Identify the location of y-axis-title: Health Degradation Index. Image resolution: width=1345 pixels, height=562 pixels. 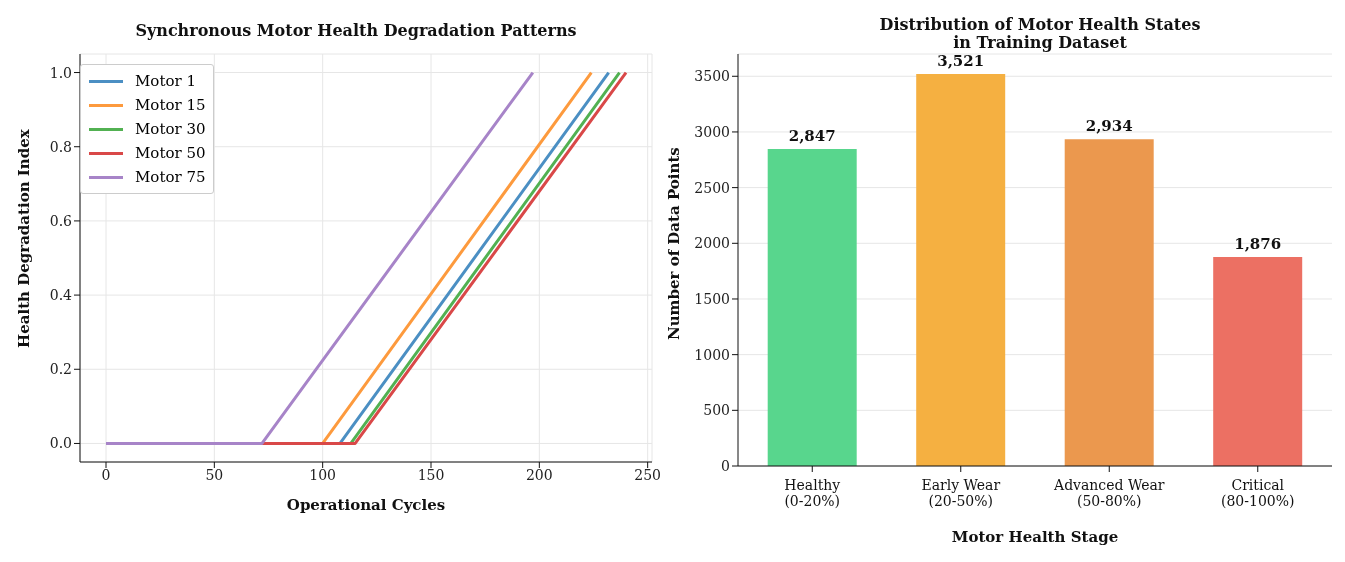
(24, 238).